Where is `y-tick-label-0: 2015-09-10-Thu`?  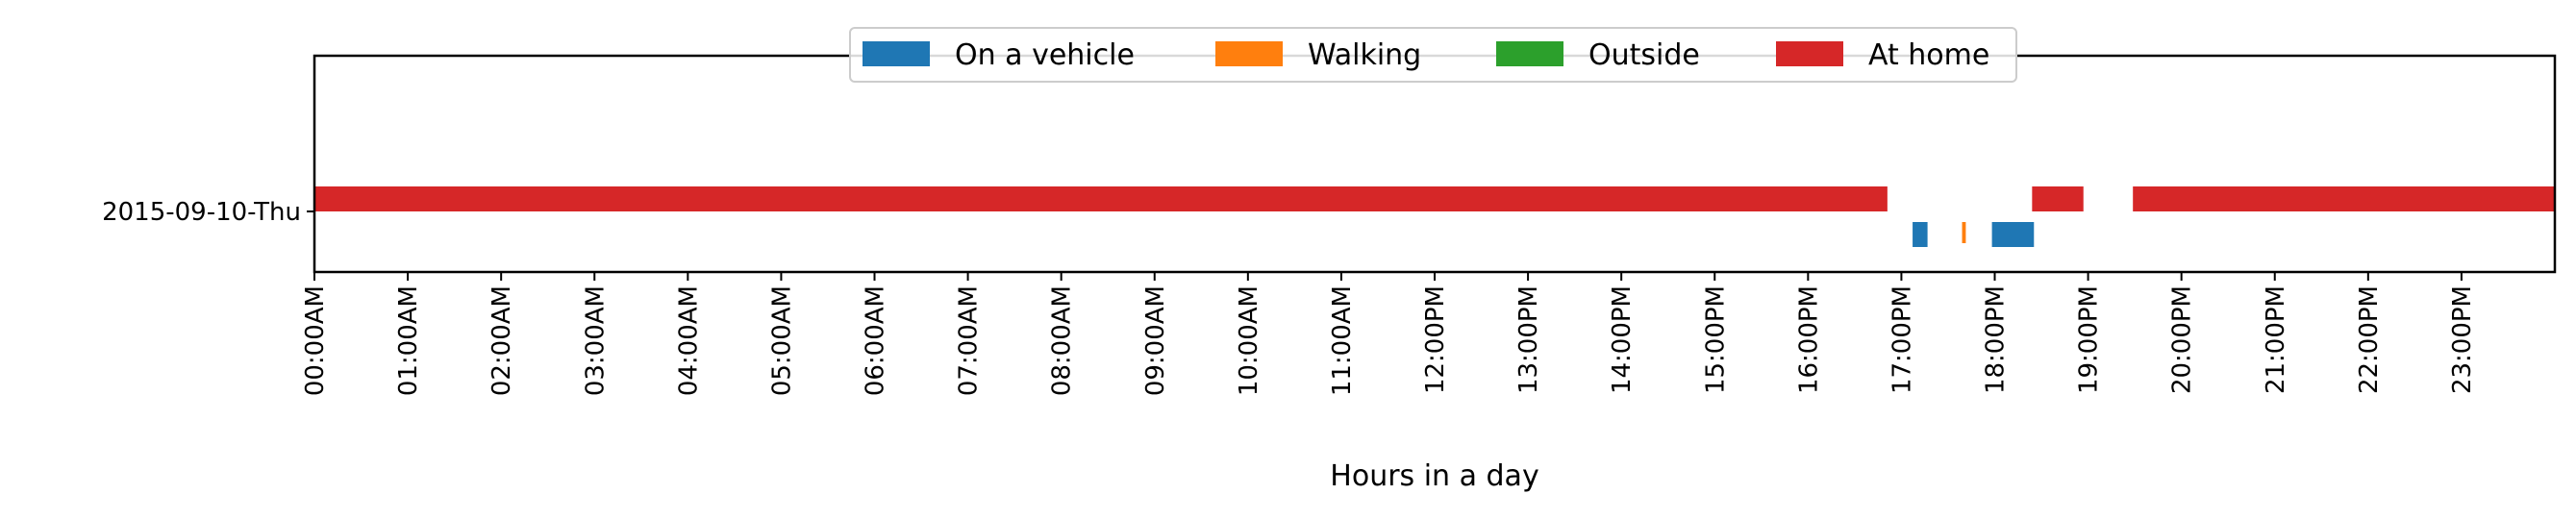
y-tick-label-0: 2015-09-10-Thu is located at coordinates (201, 212).